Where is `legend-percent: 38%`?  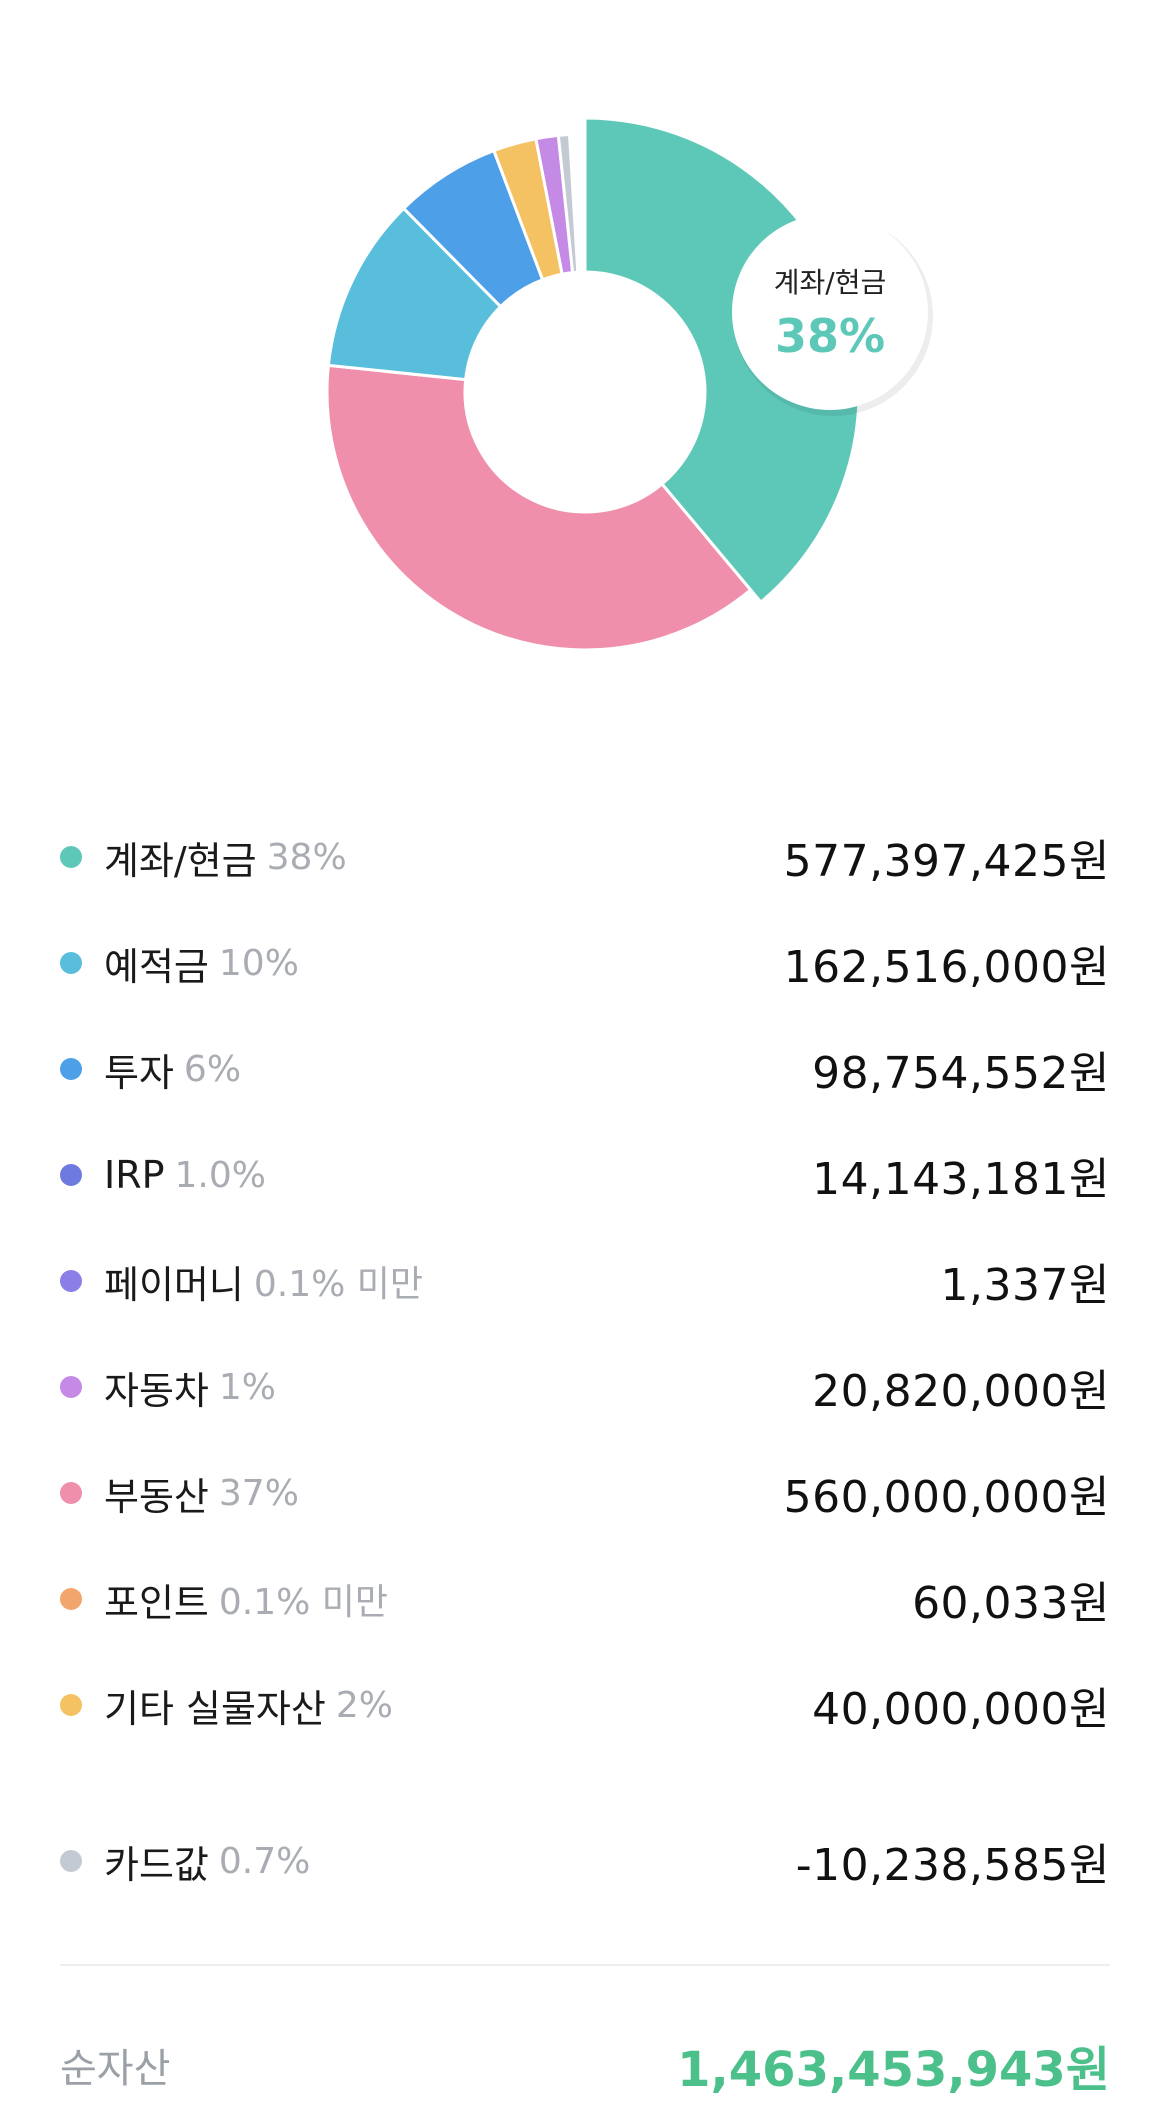
legend-percent: 38% is located at coordinates (306, 857).